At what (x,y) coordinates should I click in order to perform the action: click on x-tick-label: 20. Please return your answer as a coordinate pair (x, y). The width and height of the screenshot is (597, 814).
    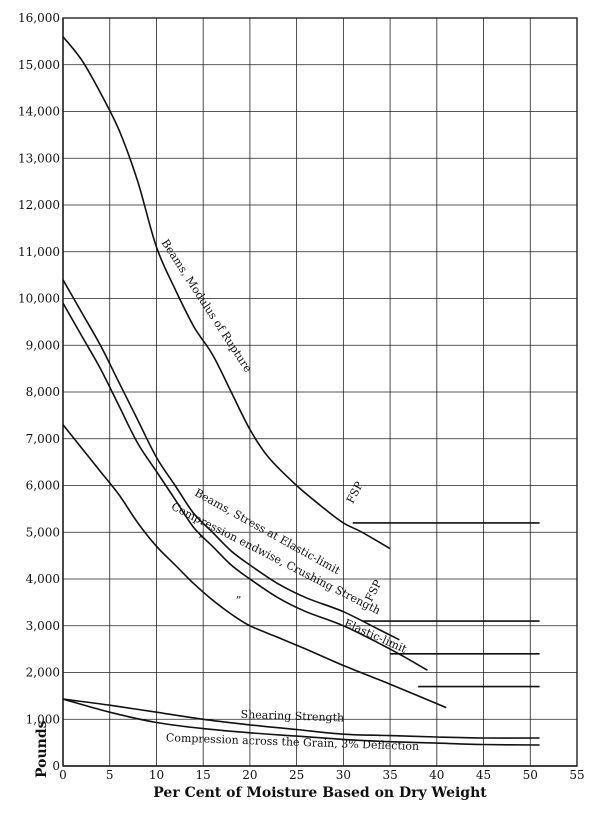
    Looking at the image, I should click on (249, 775).